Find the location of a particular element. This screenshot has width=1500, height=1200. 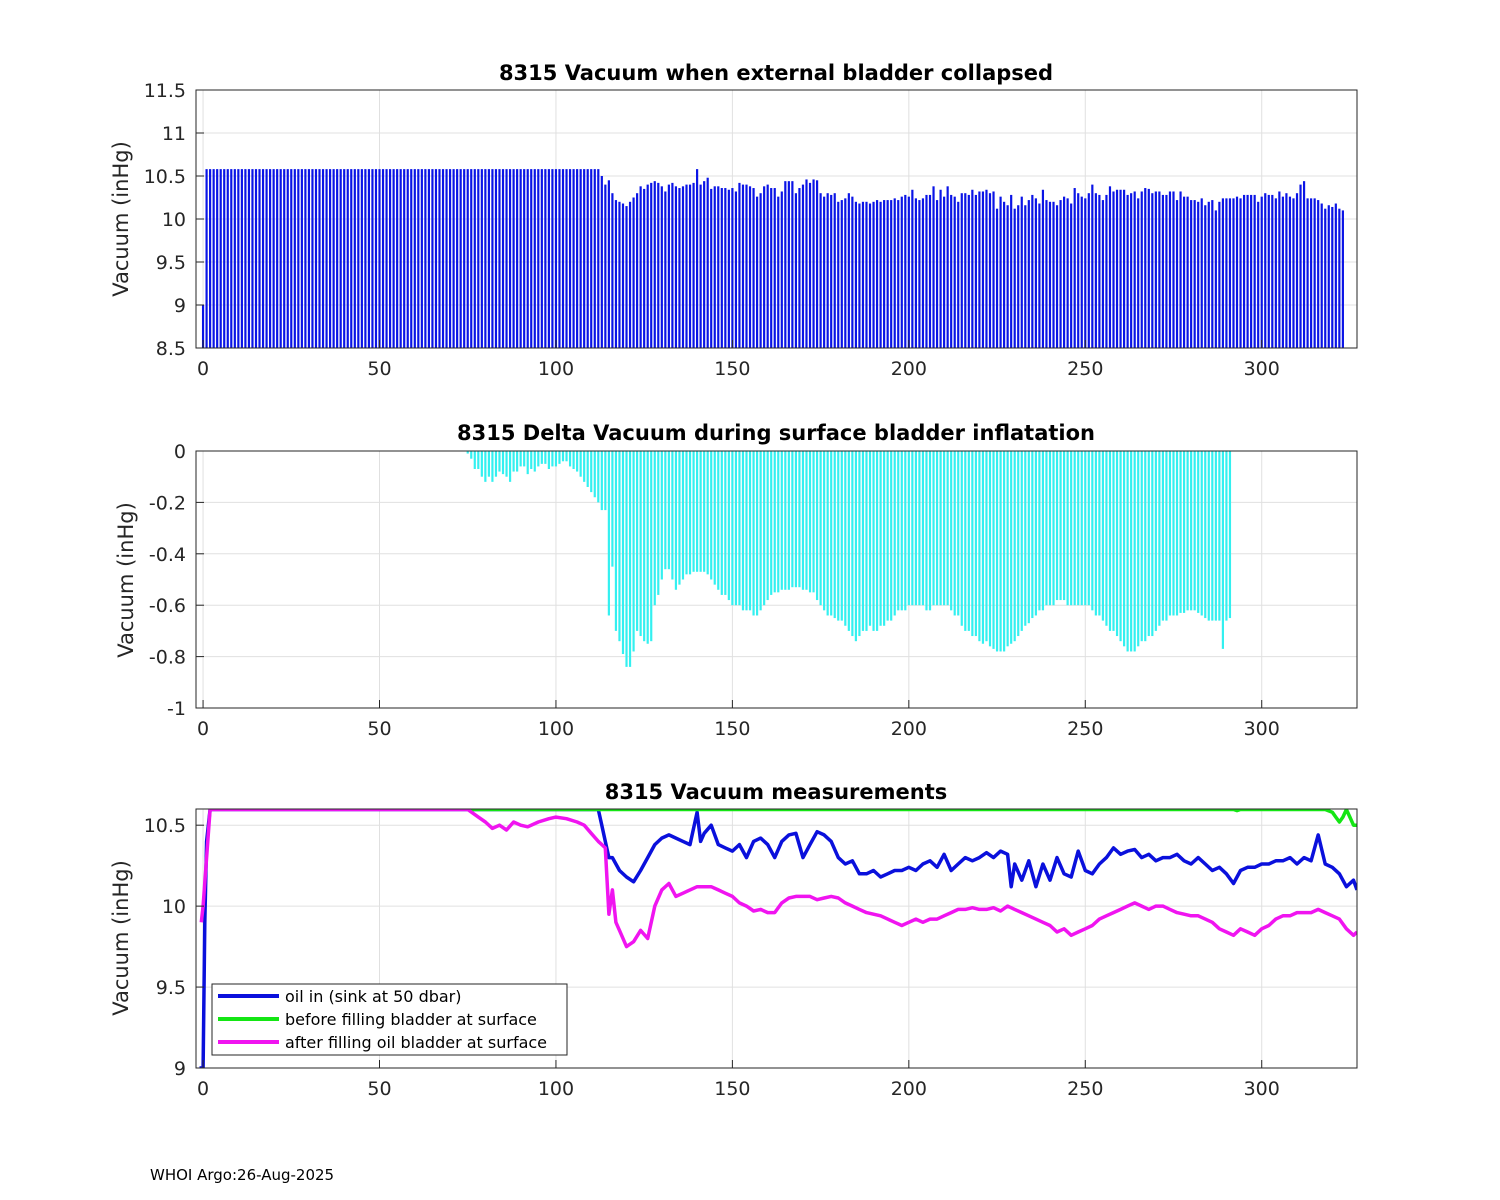

y-tick-label: 8.5 is located at coordinates (171, 349).